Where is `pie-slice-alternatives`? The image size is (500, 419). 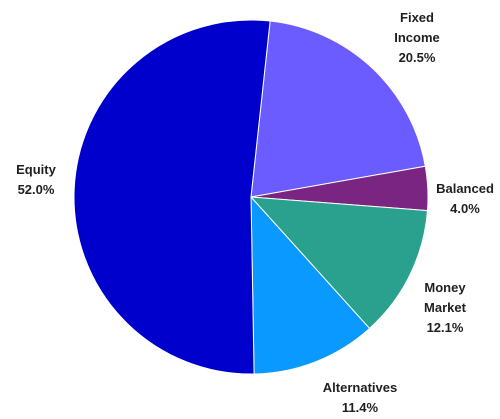 pie-slice-alternatives is located at coordinates (310, 285).